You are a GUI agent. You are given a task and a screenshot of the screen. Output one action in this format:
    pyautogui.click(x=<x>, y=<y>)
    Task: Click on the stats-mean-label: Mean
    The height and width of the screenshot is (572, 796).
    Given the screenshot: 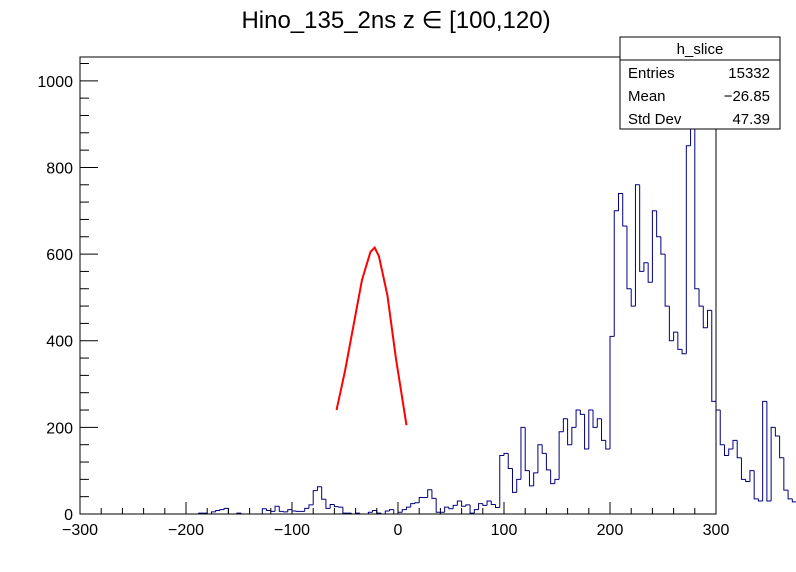 What is the action you would take?
    pyautogui.click(x=647, y=96)
    